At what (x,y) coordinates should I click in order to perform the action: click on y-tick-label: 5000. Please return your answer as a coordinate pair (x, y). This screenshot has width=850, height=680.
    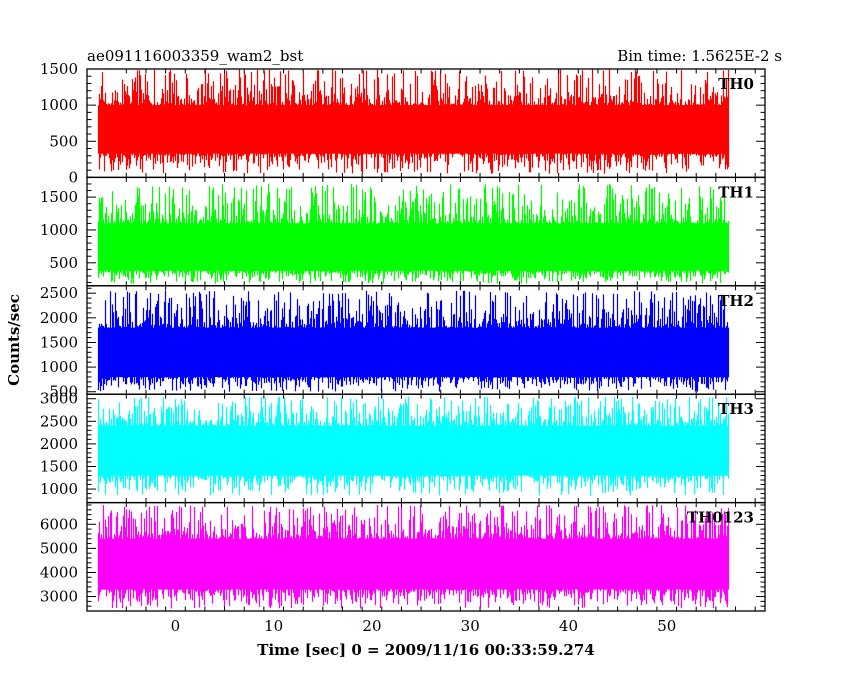
    Looking at the image, I should click on (59, 548).